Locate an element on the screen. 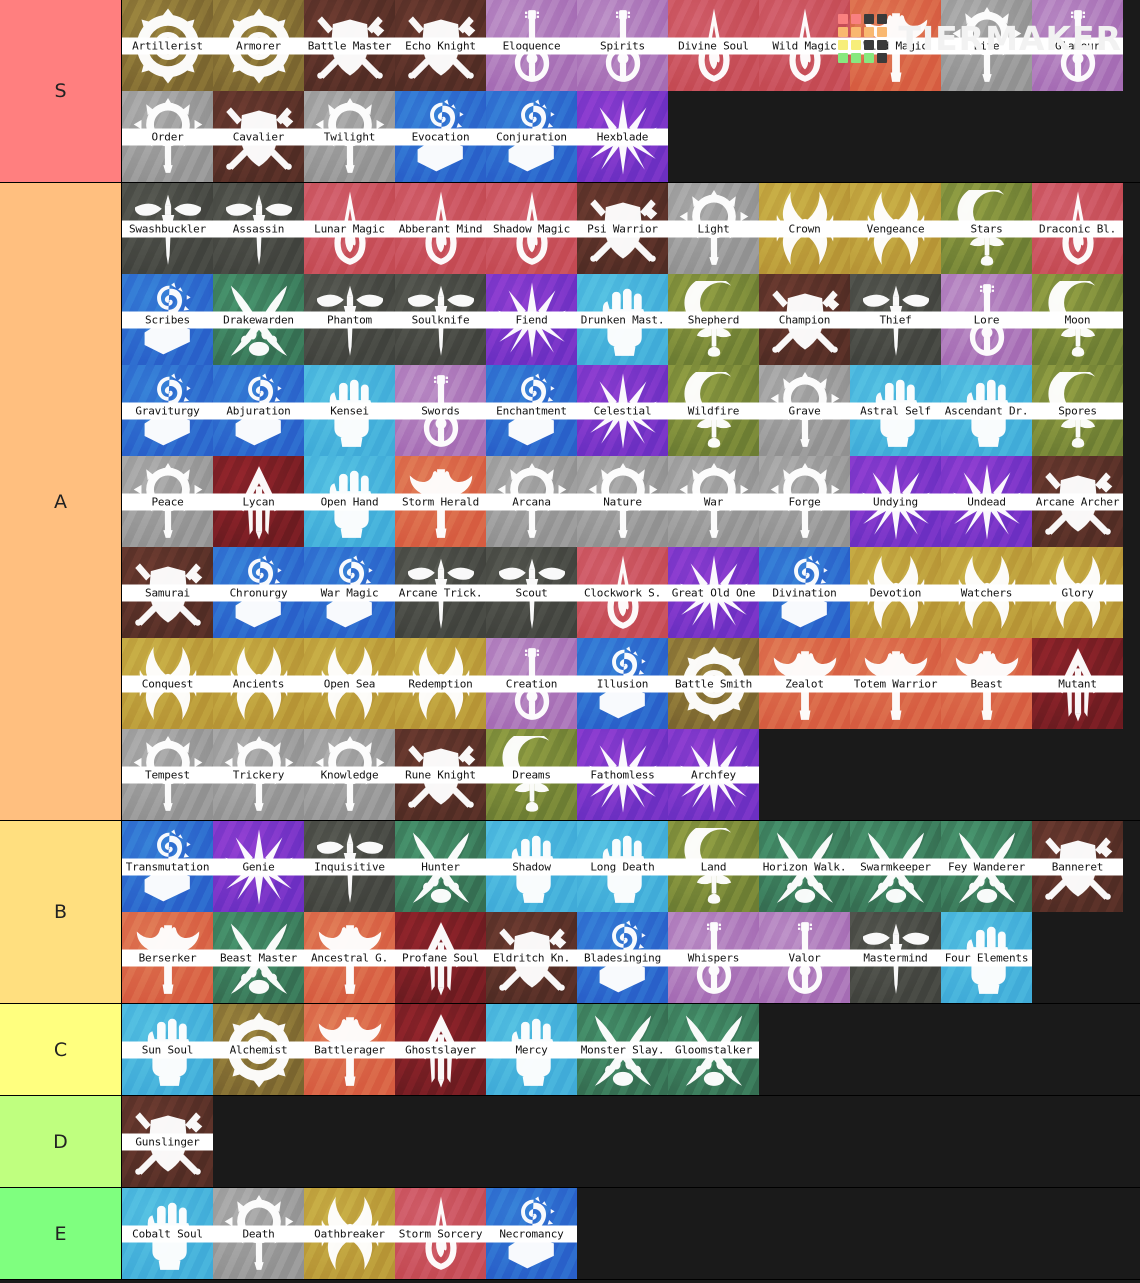 Image resolution: width=1140 pixels, height=1283 pixels. tier-item: Drakewarden is located at coordinates (258, 319).